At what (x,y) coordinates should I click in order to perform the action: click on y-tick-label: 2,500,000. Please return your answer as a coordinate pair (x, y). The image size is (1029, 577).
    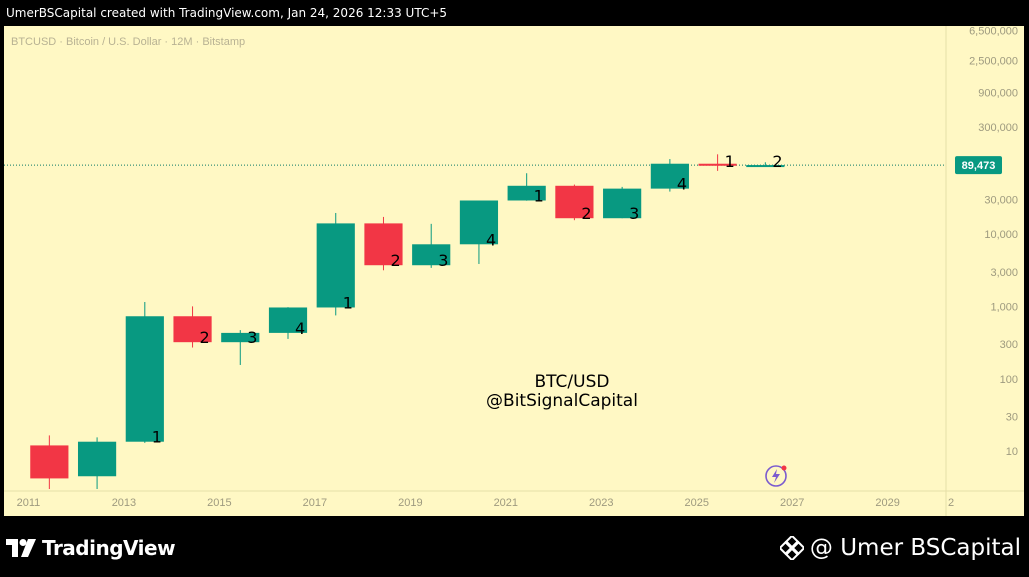
    Looking at the image, I should click on (993, 61).